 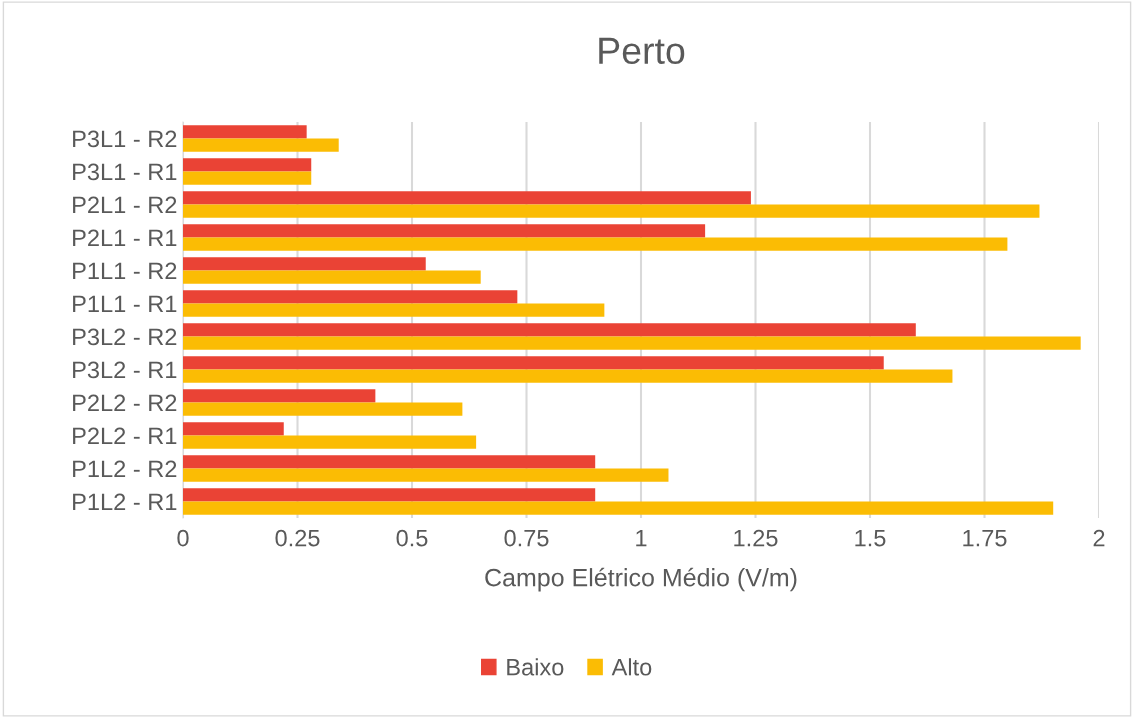 What do you see at coordinates (412, 538) in the screenshot?
I see `x-tick-label: 0.5` at bounding box center [412, 538].